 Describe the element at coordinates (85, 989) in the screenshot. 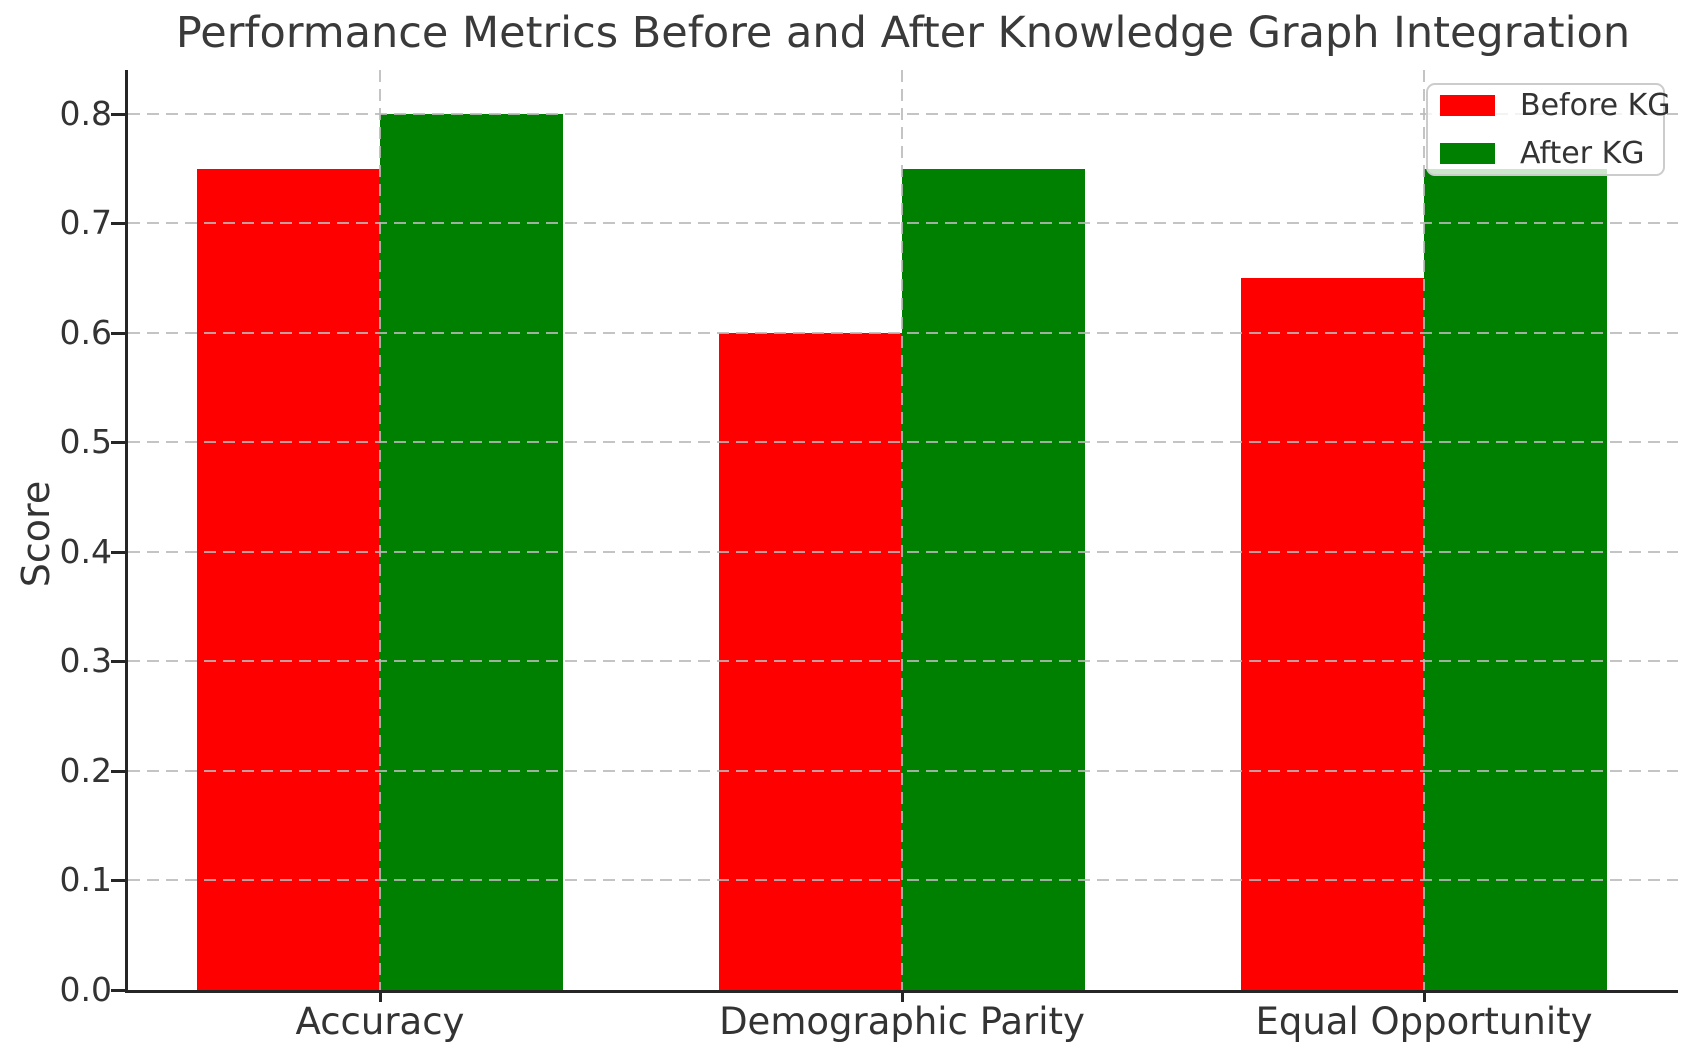

I see `y-tick-label: 0.0` at that location.